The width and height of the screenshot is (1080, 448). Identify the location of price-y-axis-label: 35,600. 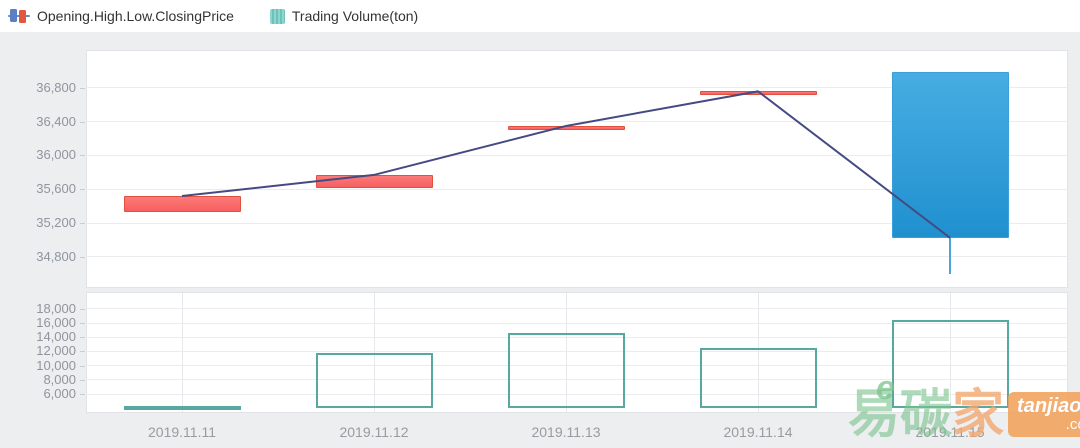
(56, 189).